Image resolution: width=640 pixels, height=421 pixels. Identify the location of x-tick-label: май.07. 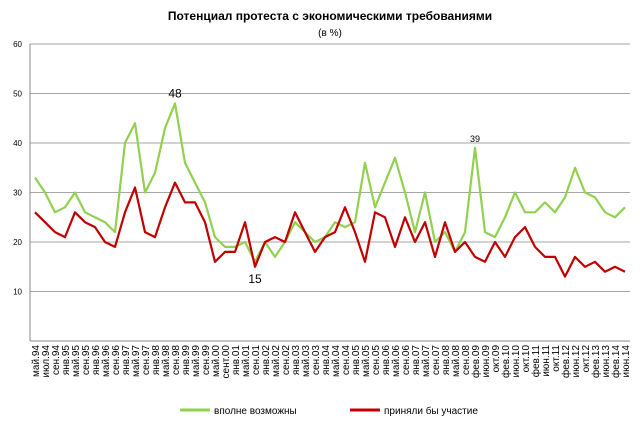
(426, 361).